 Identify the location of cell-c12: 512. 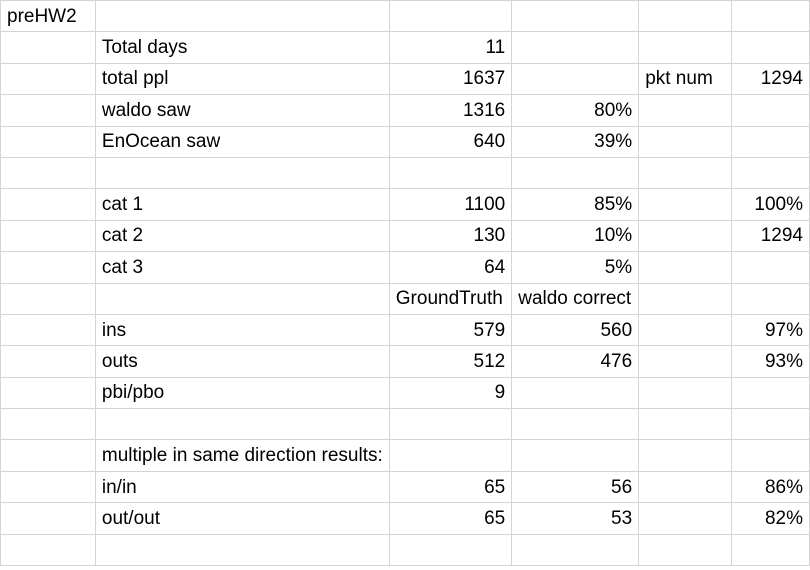
(450, 361).